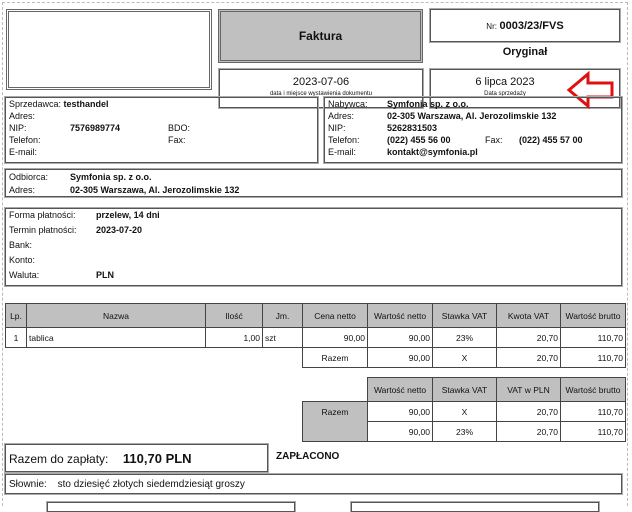 Image resolution: width=632 pixels, height=512 pixels. I want to click on seller-phone-label: Telefon:, so click(25, 140).